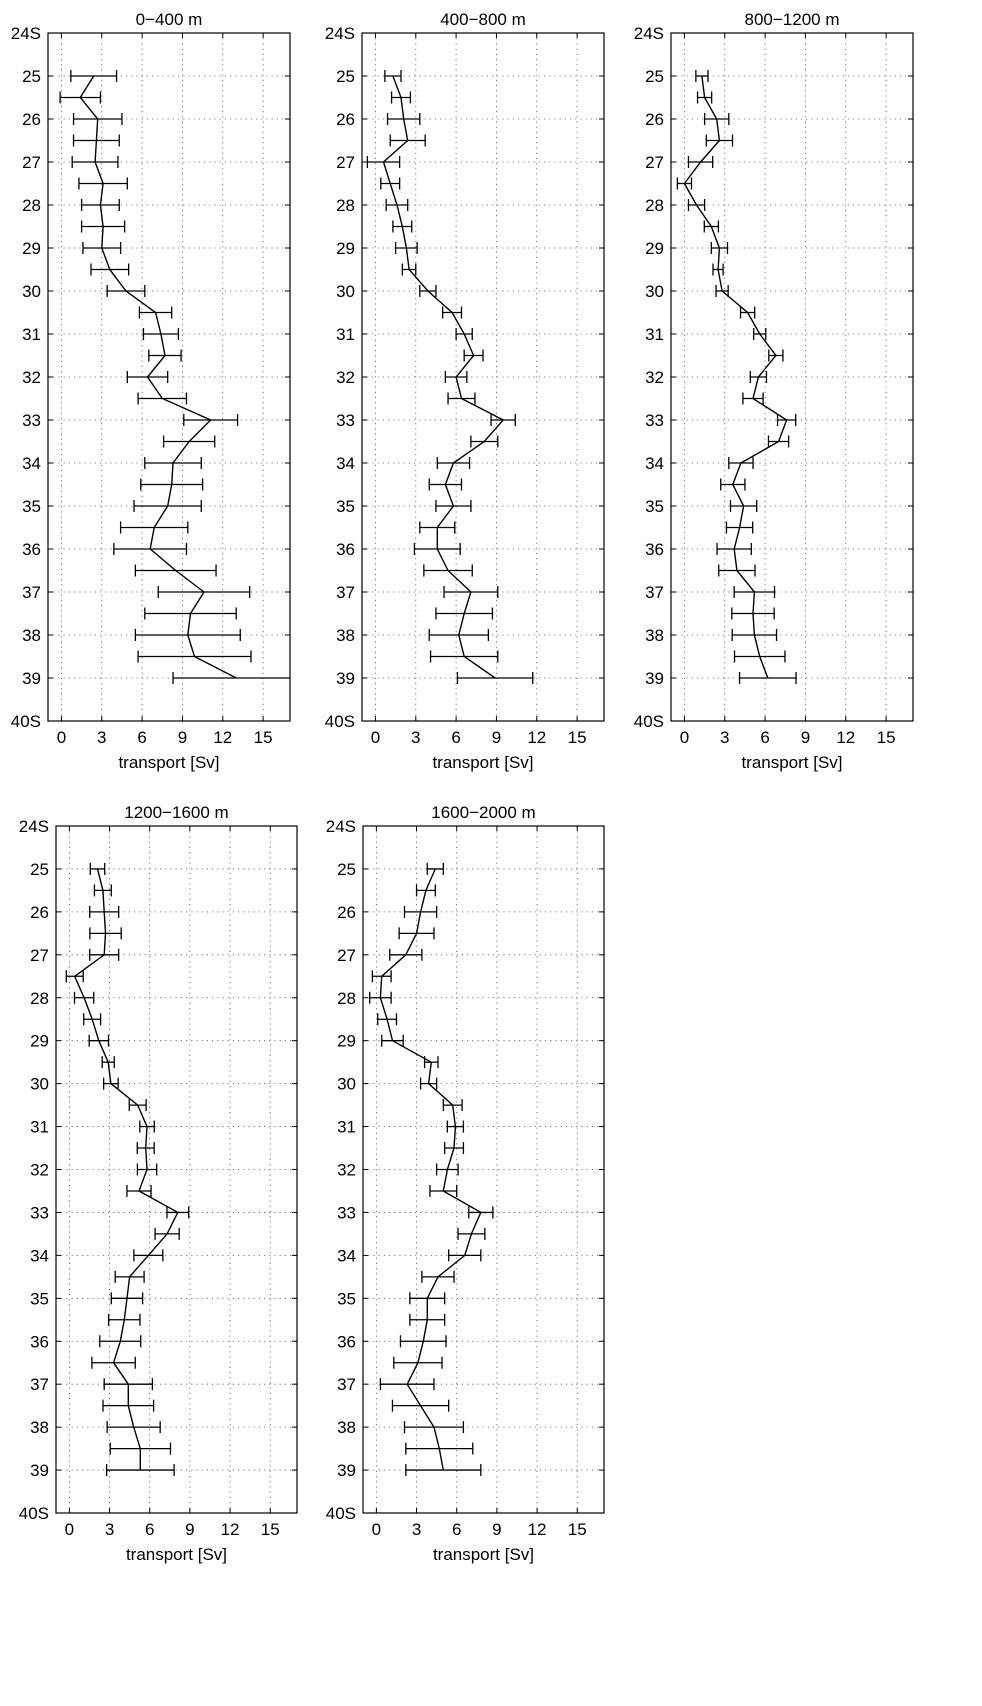  Describe the element at coordinates (231, 678) in the screenshot. I see `error-bar` at that location.